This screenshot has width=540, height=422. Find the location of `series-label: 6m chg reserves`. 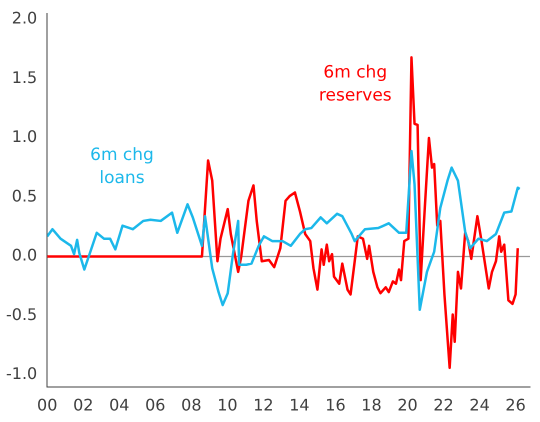

series-label: 6m chg reserves is located at coordinates (355, 84).